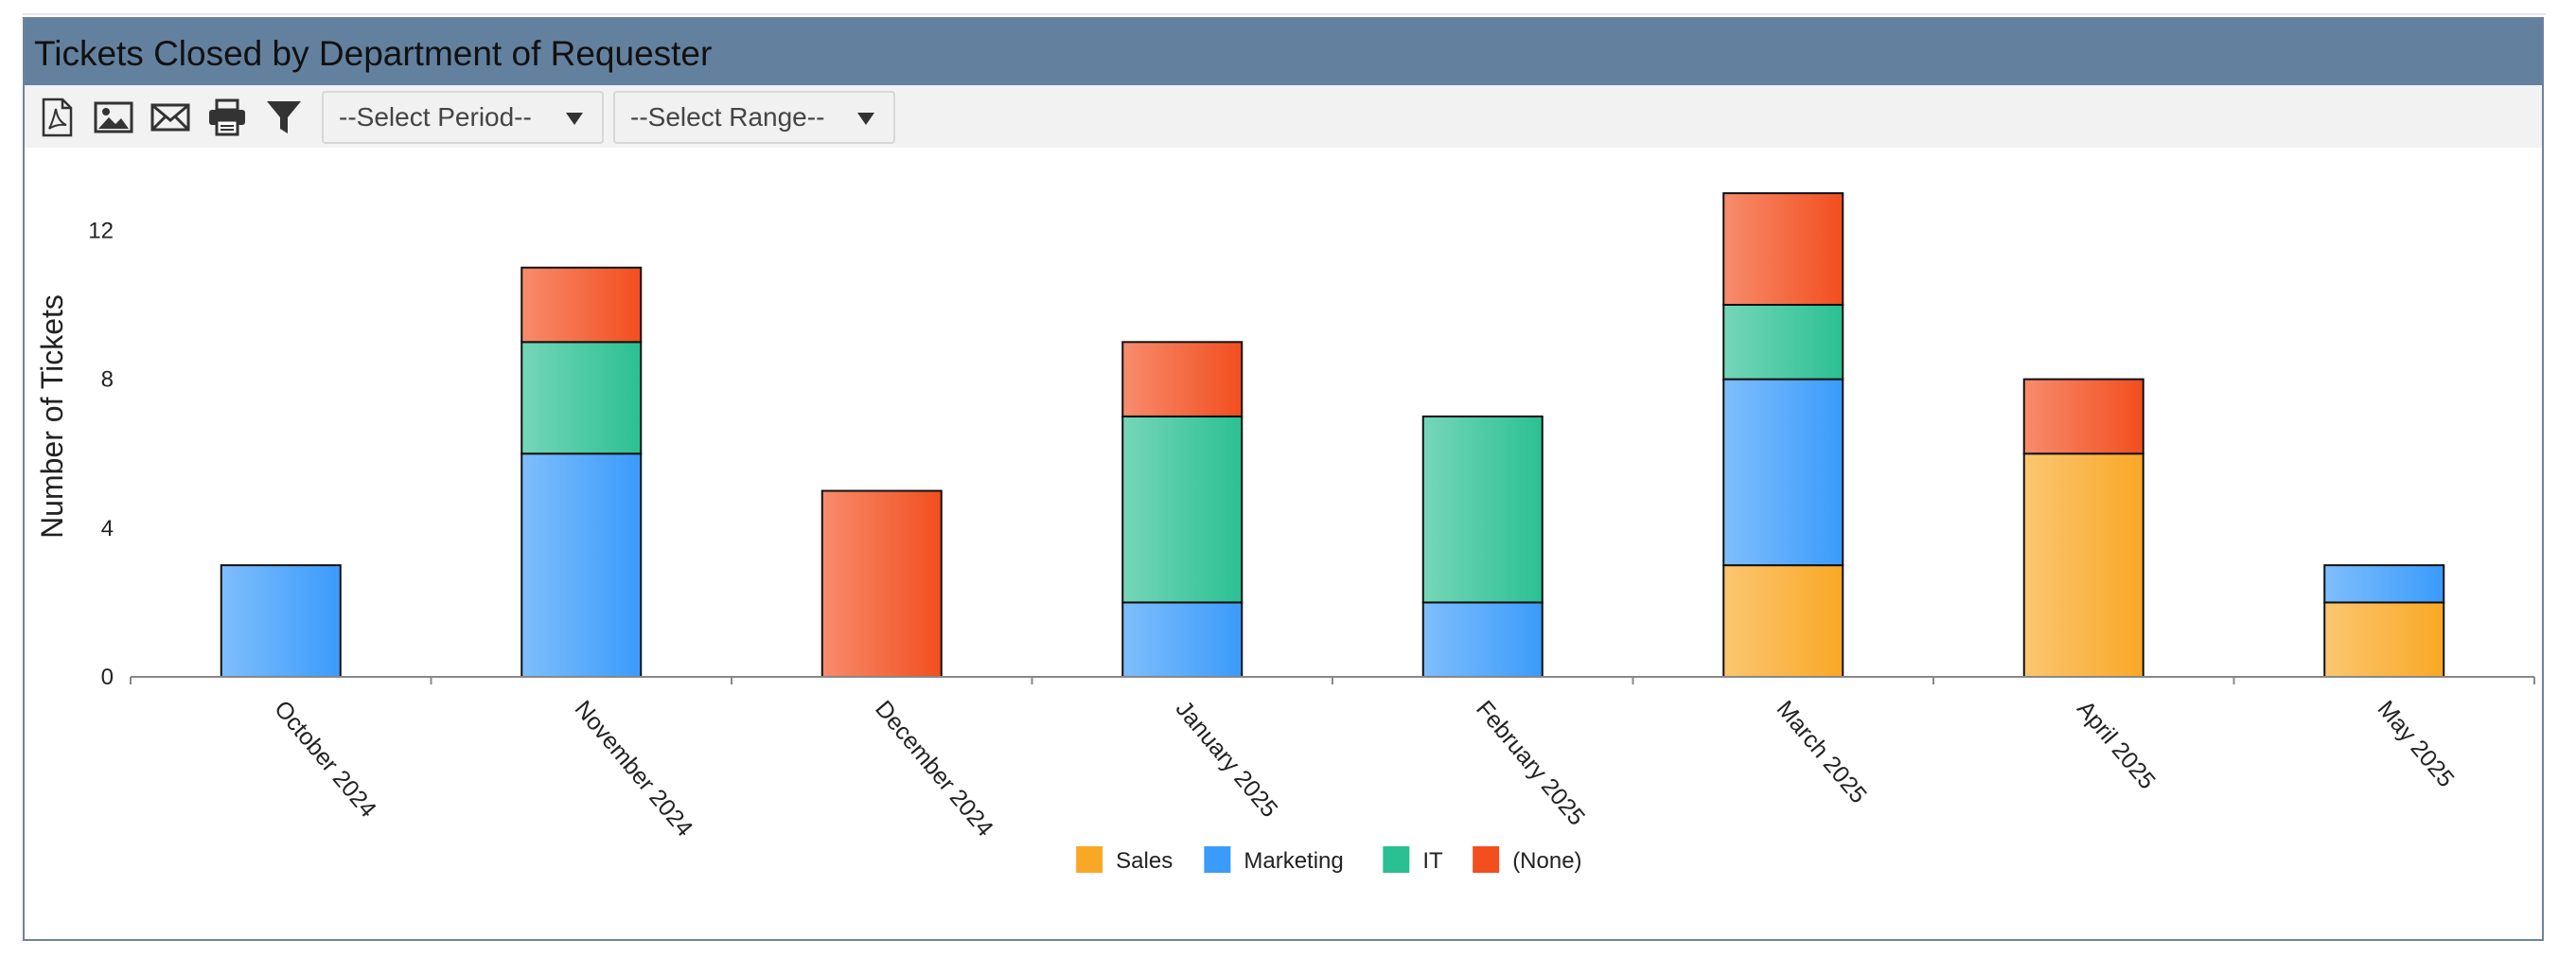  Describe the element at coordinates (1482, 509) in the screenshot. I see `bar-it-february-2025` at that location.